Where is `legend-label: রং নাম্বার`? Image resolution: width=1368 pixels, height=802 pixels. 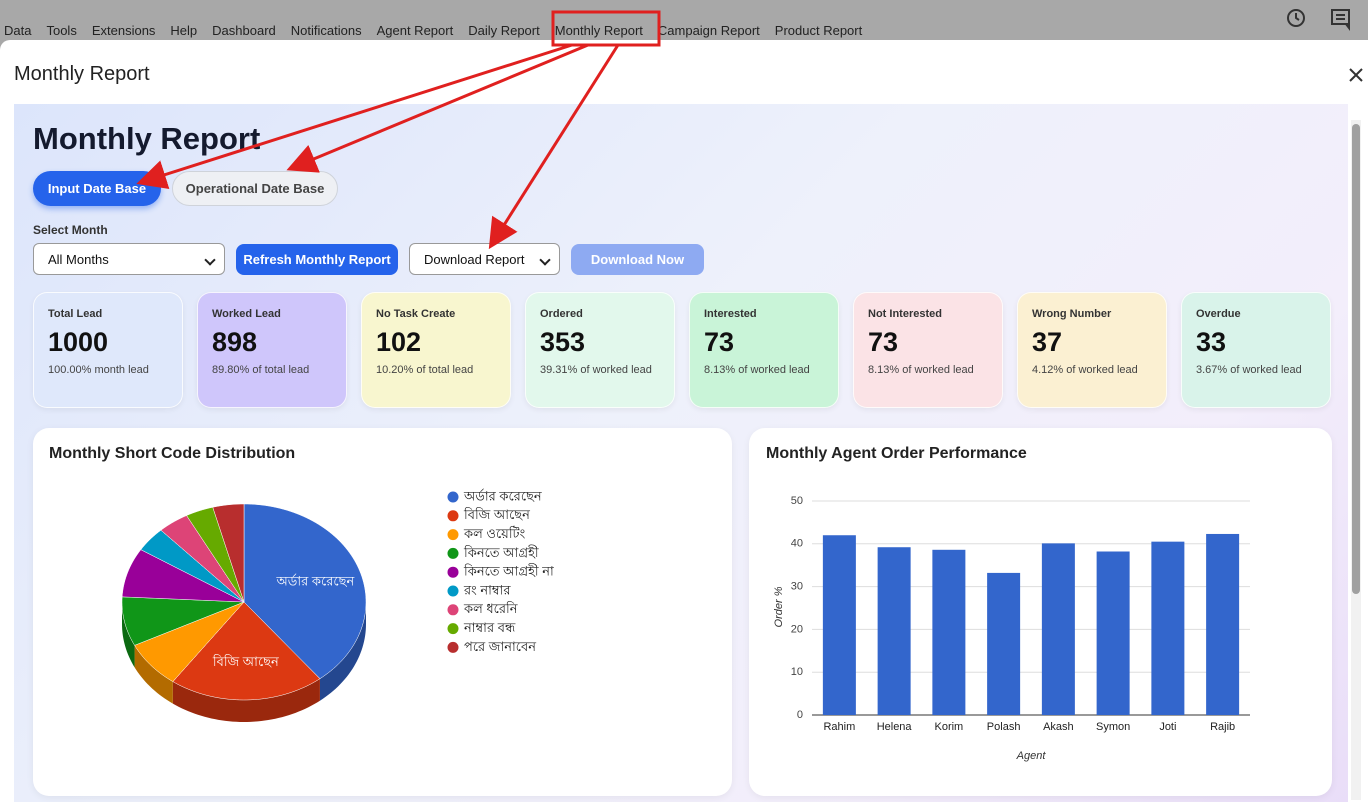
legend-label: রং নাম্বার is located at coordinates (487, 589).